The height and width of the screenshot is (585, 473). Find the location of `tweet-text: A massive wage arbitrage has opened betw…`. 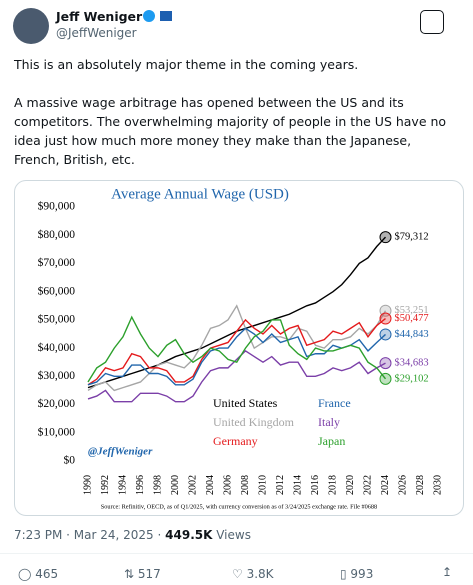

tweet-text: A massive wage arbitrage has opened betw… is located at coordinates (230, 131).